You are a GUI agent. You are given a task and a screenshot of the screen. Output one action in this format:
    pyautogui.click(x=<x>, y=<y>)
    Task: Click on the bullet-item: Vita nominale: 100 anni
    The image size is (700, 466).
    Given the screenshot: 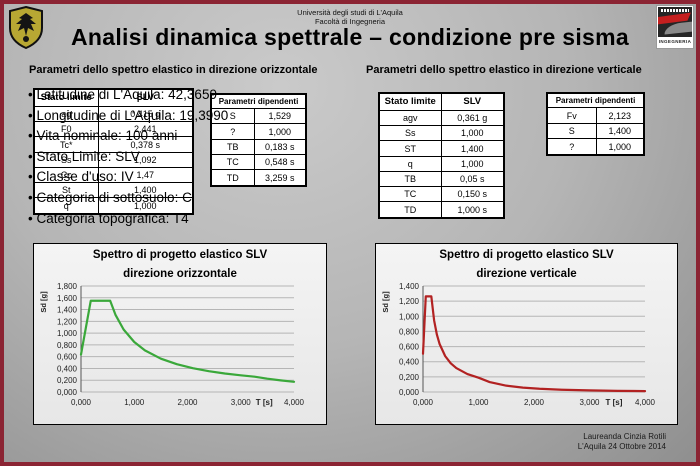 What is the action you would take?
    pyautogui.click(x=128, y=136)
    